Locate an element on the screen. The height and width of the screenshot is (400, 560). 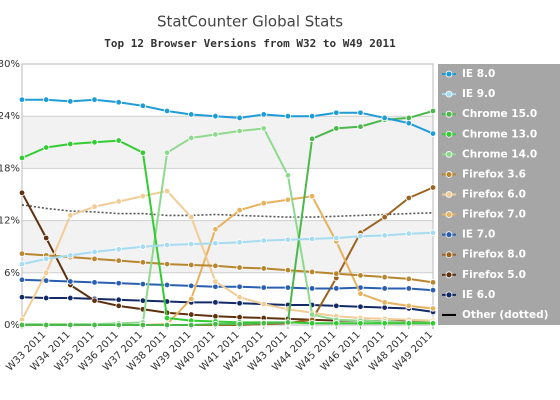
legend-label: Other (dotted) is located at coordinates (505, 315).